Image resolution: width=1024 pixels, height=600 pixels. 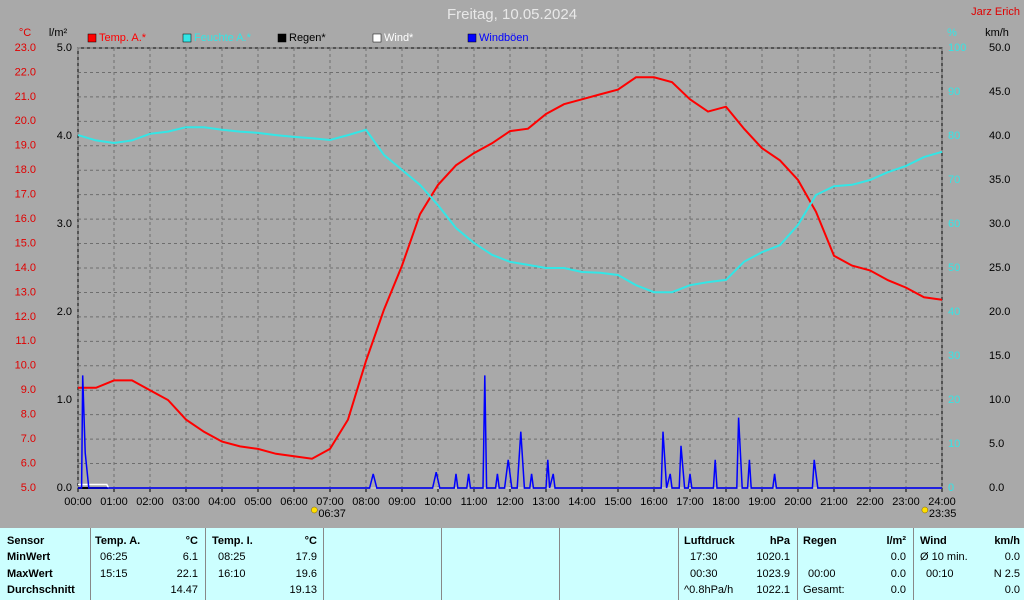 I want to click on y3-tick-label: 10, so click(x=954, y=444).